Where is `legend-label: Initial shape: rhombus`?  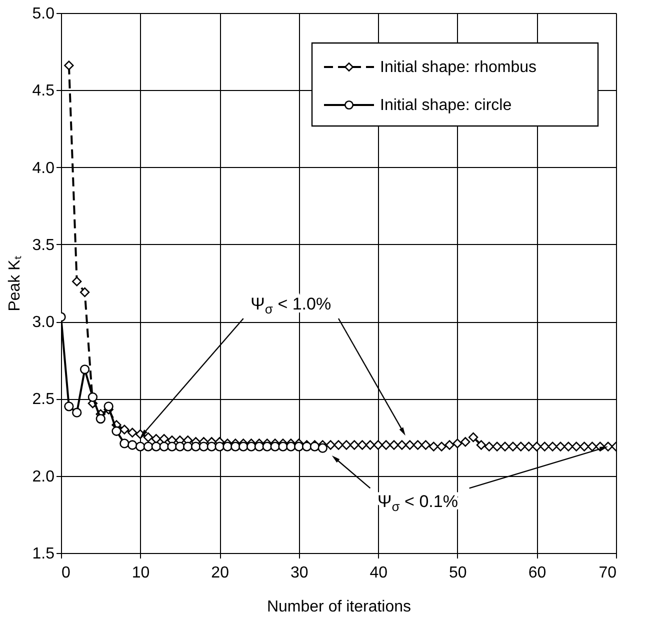
legend-label: Initial shape: rhombus is located at coordinates (458, 67).